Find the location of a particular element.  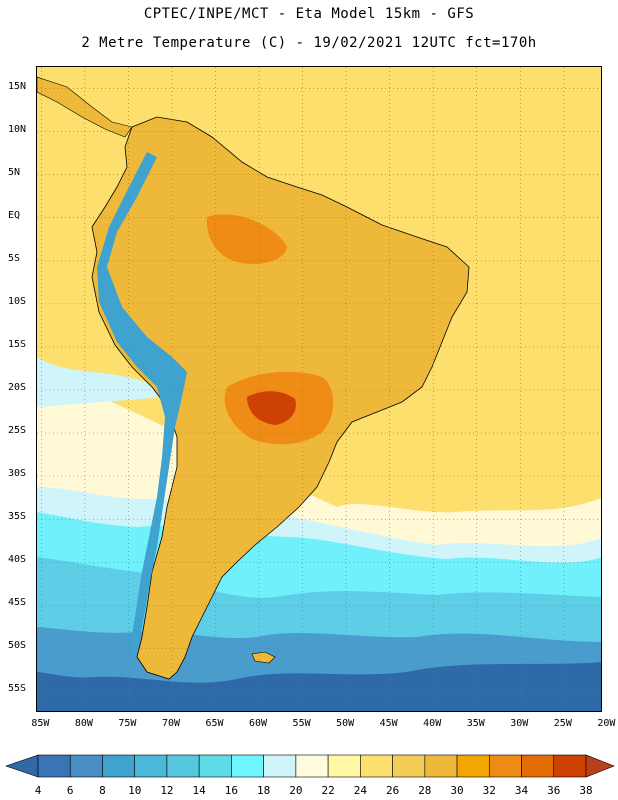

latitude-label: 10N is located at coordinates (17, 129).